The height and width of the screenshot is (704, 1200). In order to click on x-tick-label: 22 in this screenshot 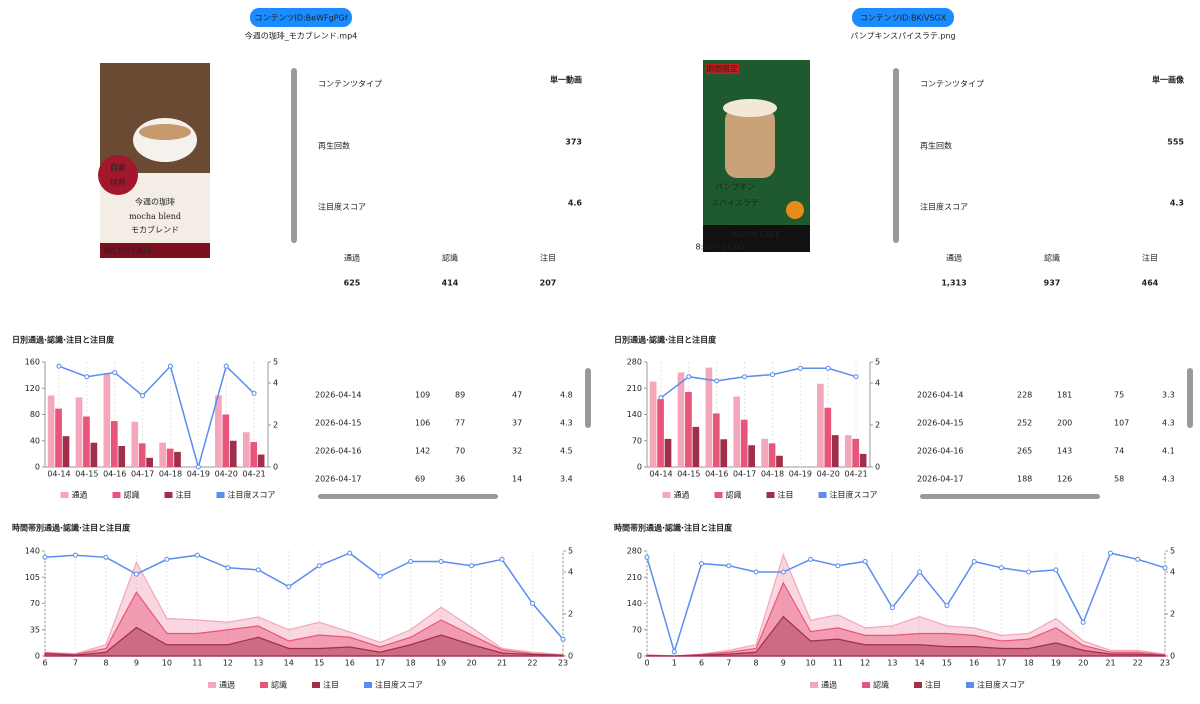, I will do `click(1138, 663)`.